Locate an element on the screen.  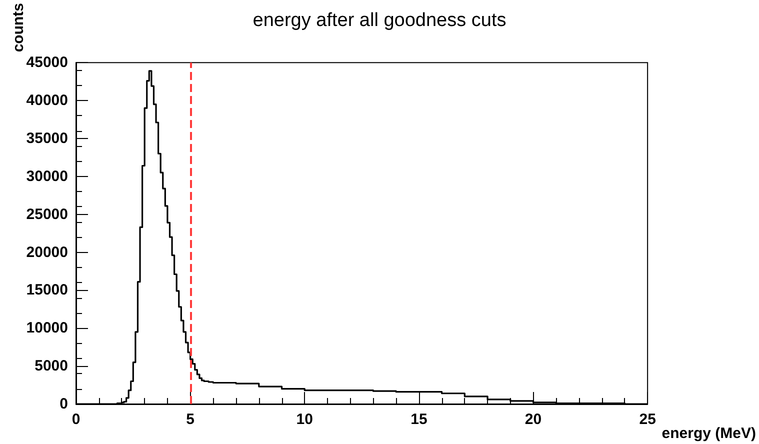
x-tick-label: 25 is located at coordinates (647, 419).